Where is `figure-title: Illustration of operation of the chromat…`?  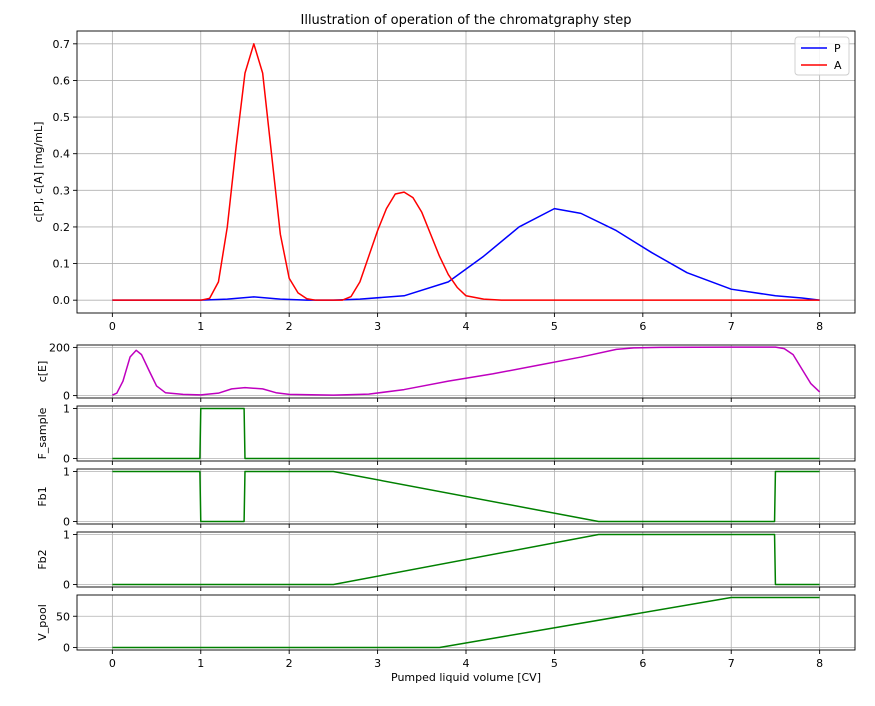
figure-title: Illustration of operation of the chromat… is located at coordinates (466, 20).